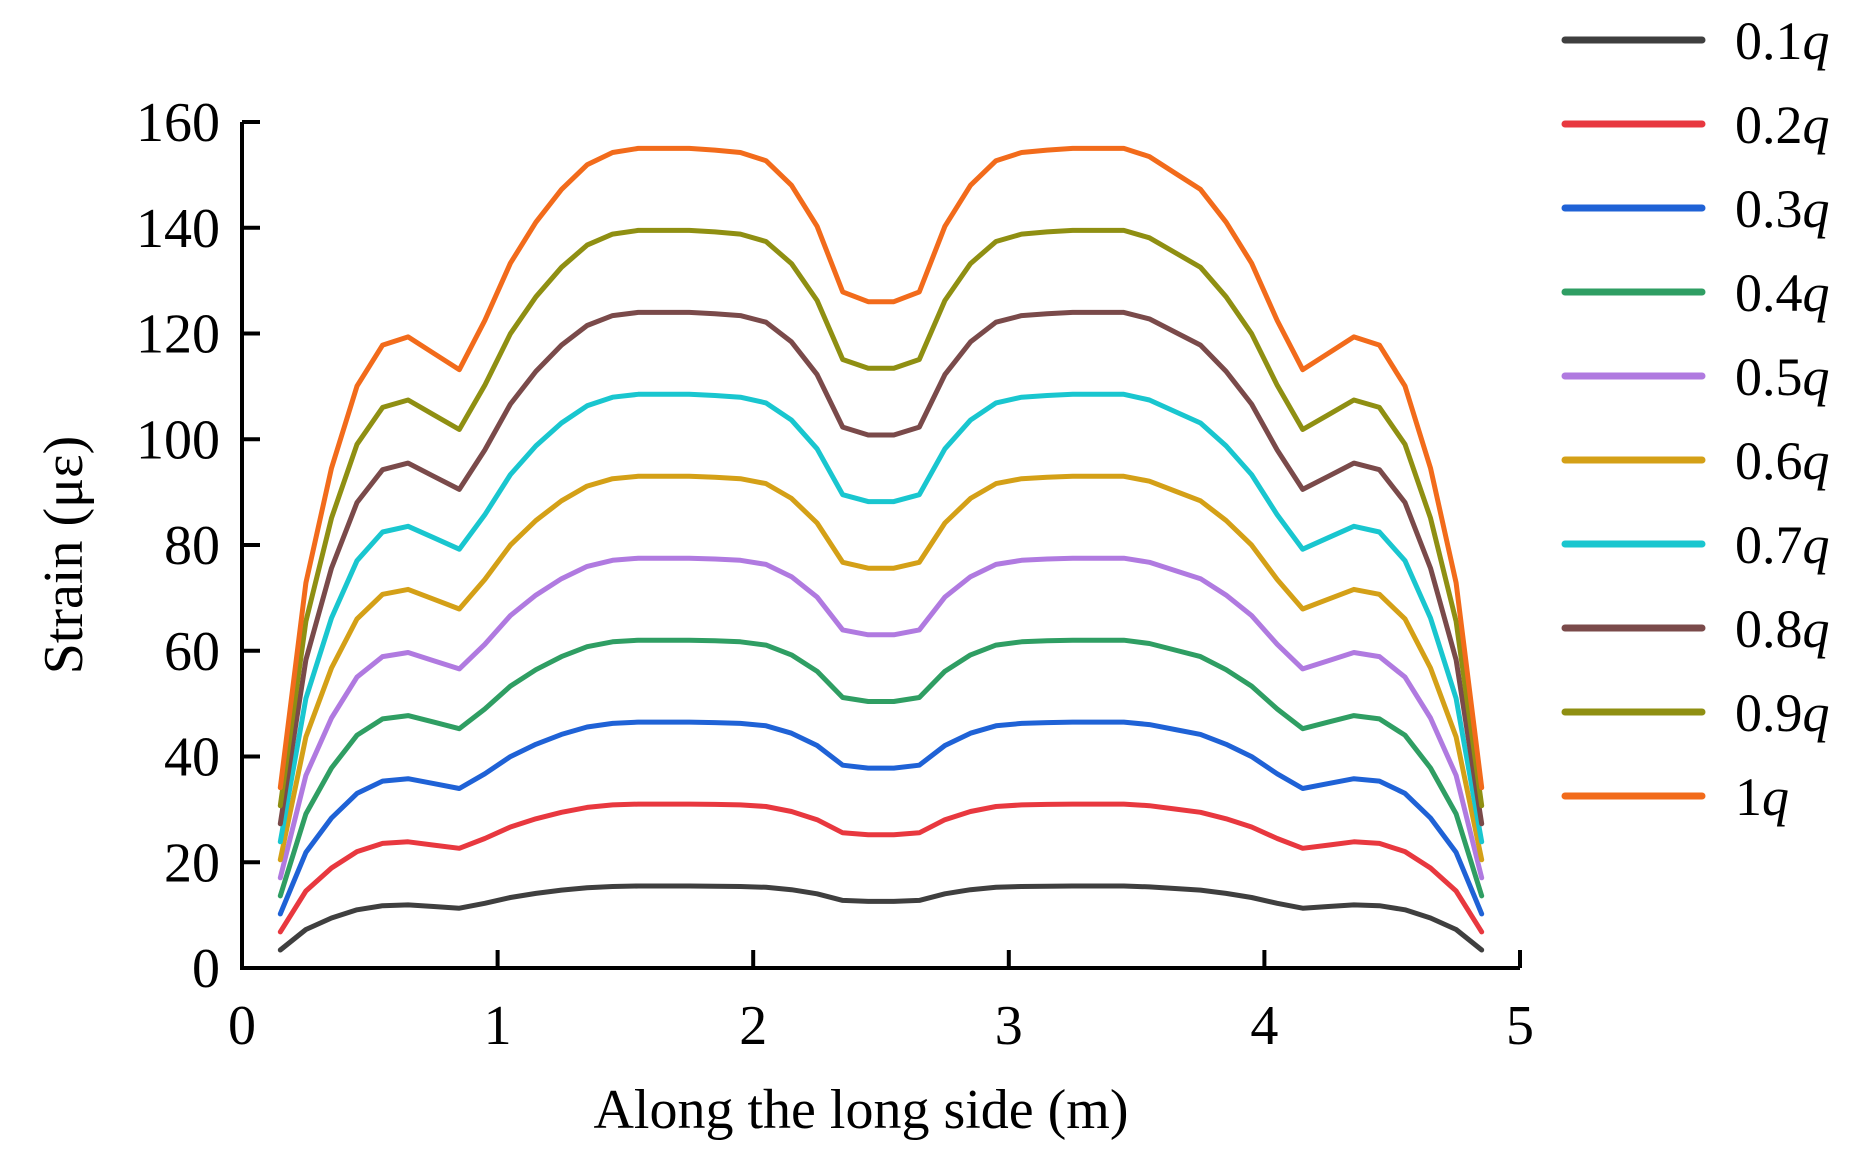 The height and width of the screenshot is (1173, 1872). I want to click on legend-label-0.5q: 0.5q, so click(1782, 377).